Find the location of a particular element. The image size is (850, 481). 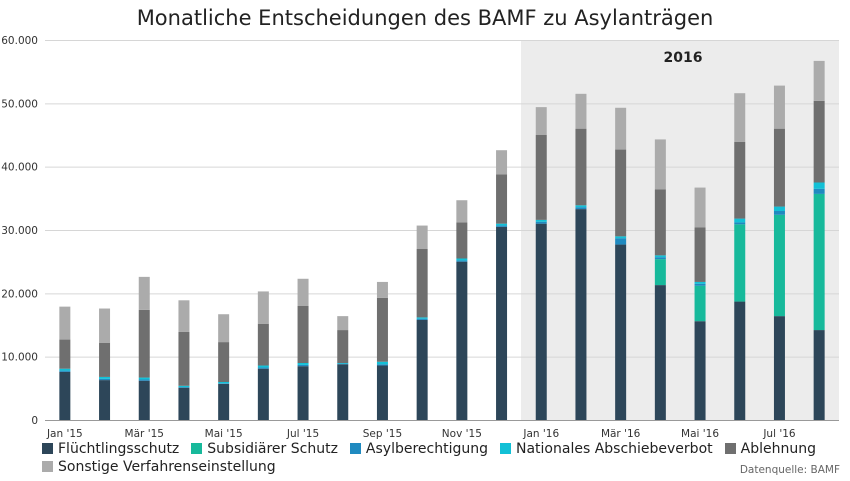

y-tick-label: 10.000 is located at coordinates (19, 358).